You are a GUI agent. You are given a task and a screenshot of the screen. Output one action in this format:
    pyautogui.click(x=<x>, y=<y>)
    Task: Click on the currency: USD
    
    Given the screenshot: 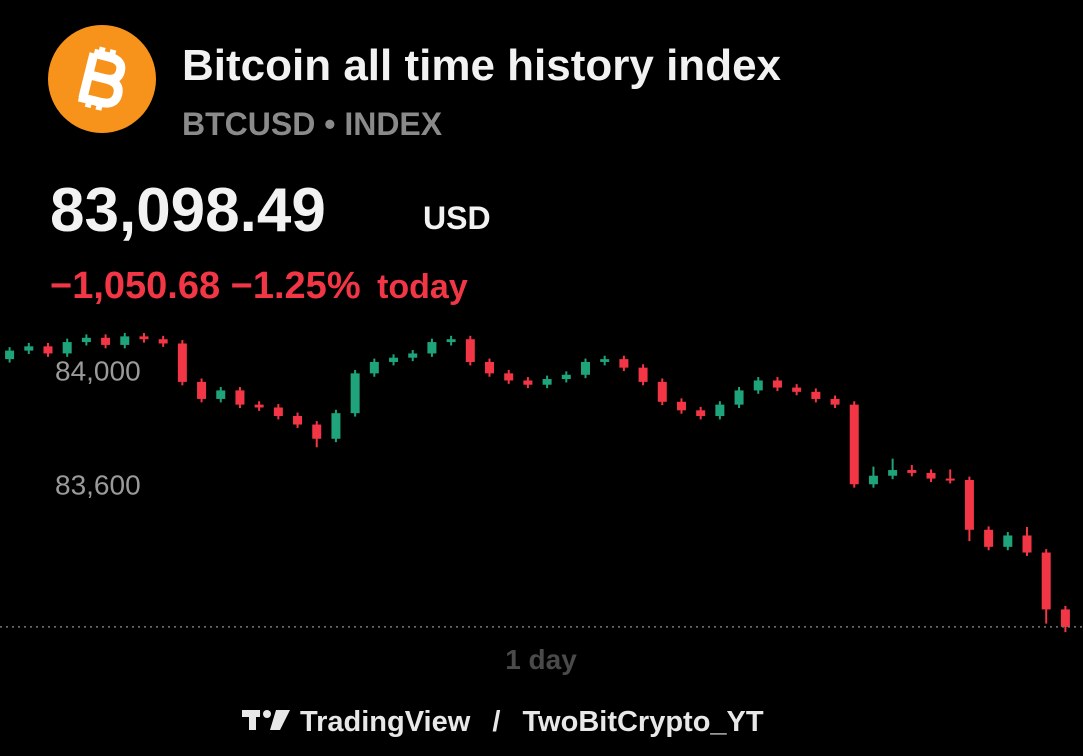 What is the action you would take?
    pyautogui.click(x=457, y=218)
    